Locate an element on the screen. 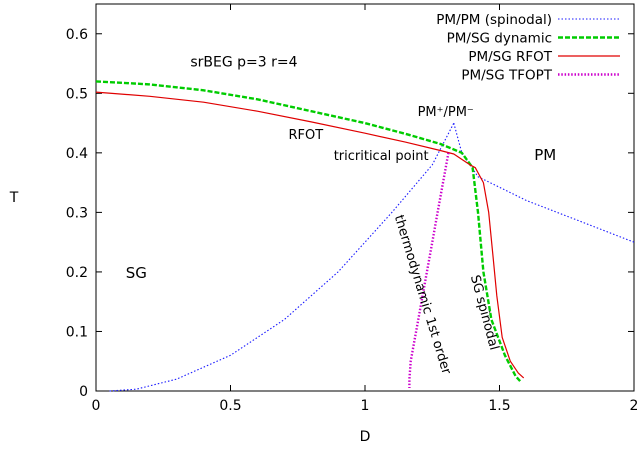  y-tick-label: 0.3 is located at coordinates (77, 213).